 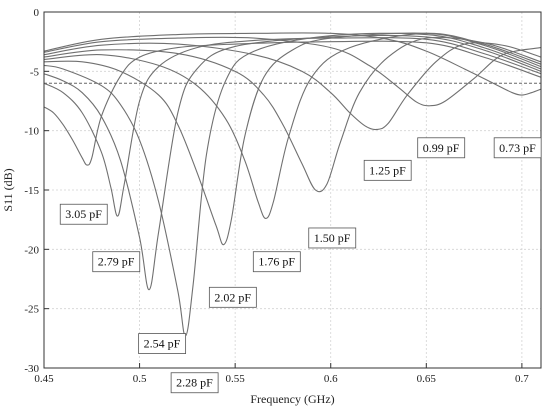 I want to click on annotation-label: 1.76 pF, so click(x=276, y=262).